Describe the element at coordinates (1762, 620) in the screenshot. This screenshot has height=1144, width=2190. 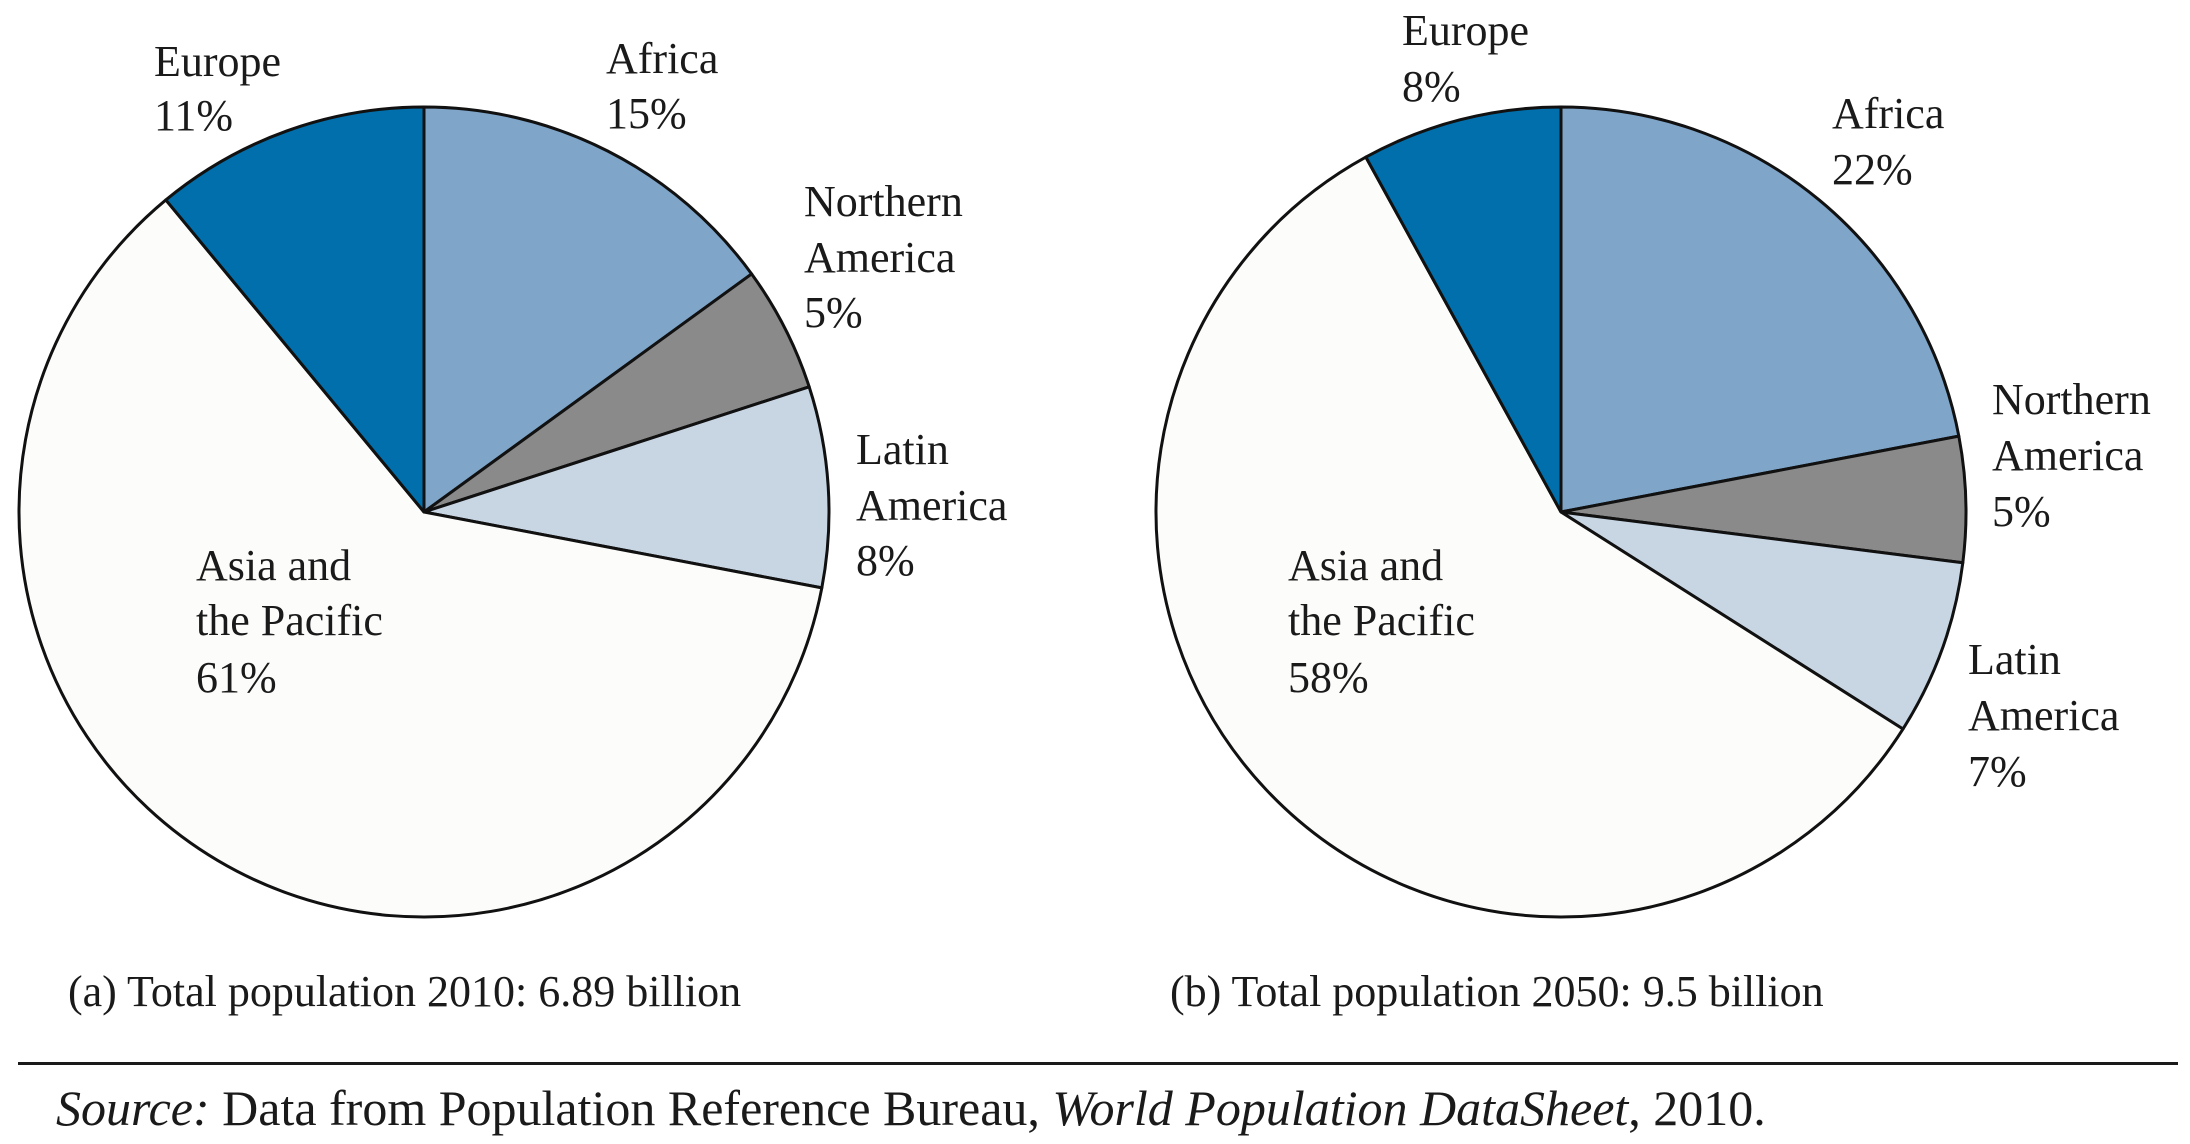
I see `slice-b-latin-america` at that location.